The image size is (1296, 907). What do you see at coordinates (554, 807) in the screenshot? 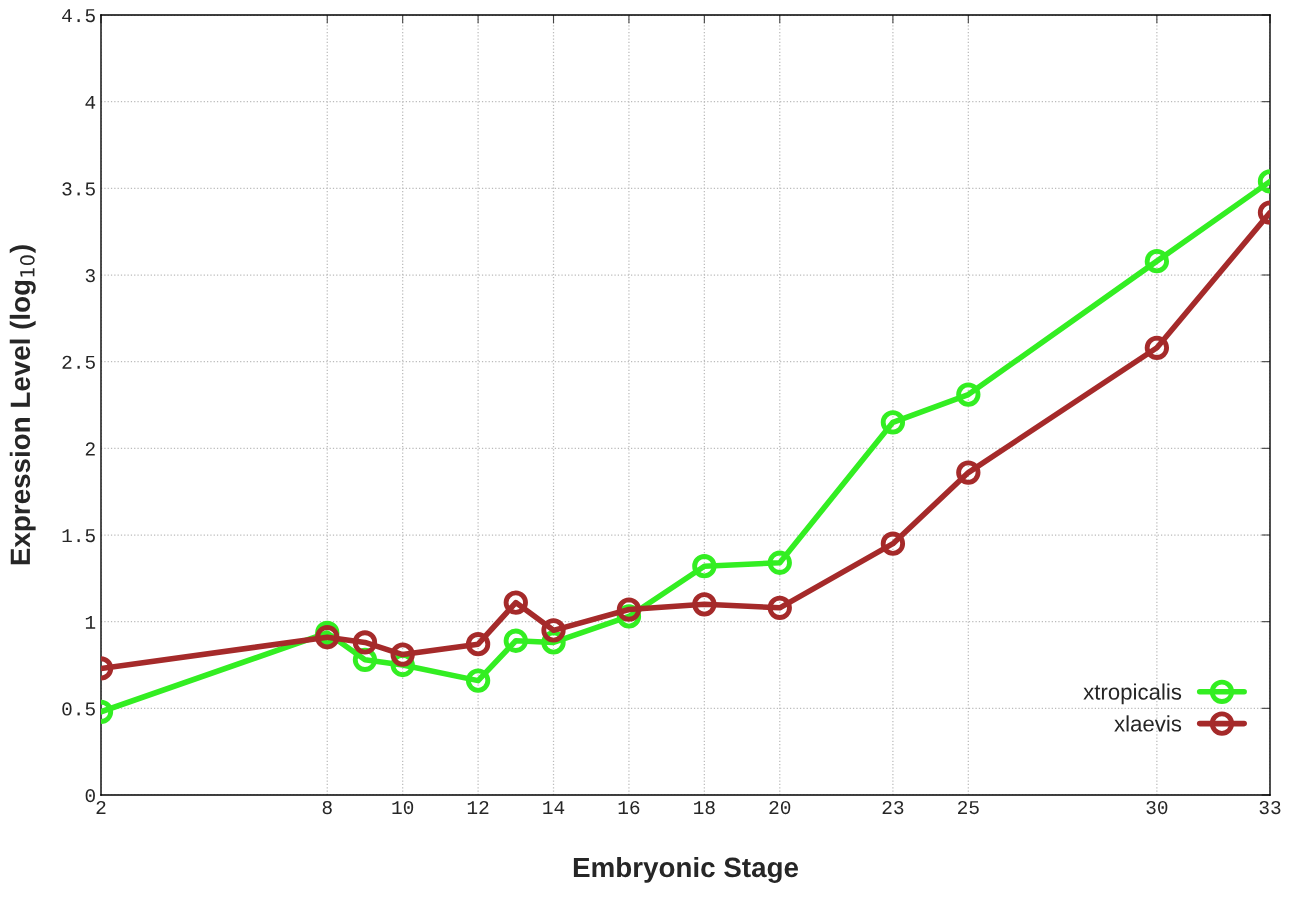
I see `x-tick-label: 14` at bounding box center [554, 807].